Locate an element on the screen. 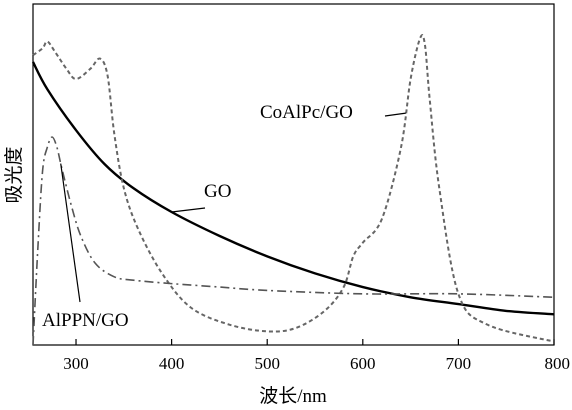 Image resolution: width=572 pixels, height=410 pixels. annotation-alppn-go-label: AlPPN/GO is located at coordinates (85, 320).